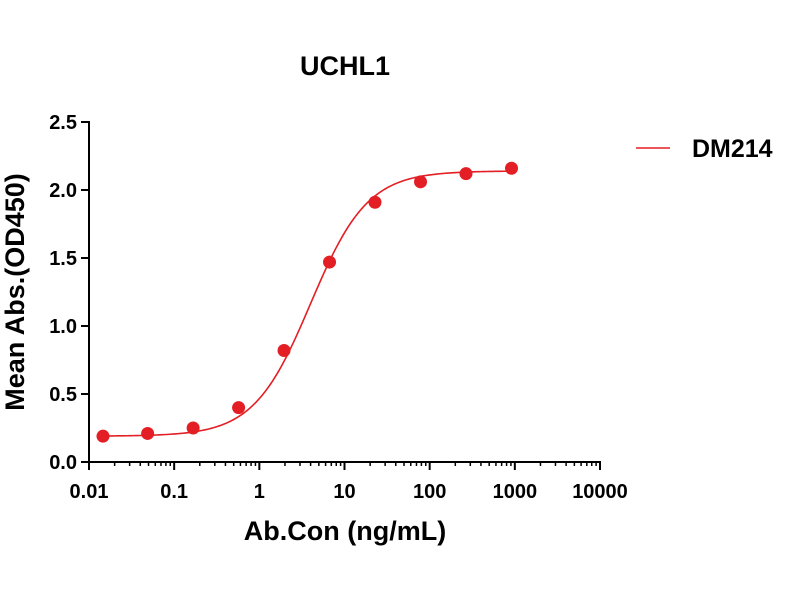 This screenshot has width=800, height=600. Describe the element at coordinates (732, 149) in the screenshot. I see `legend-label-dm214: DM214` at that location.